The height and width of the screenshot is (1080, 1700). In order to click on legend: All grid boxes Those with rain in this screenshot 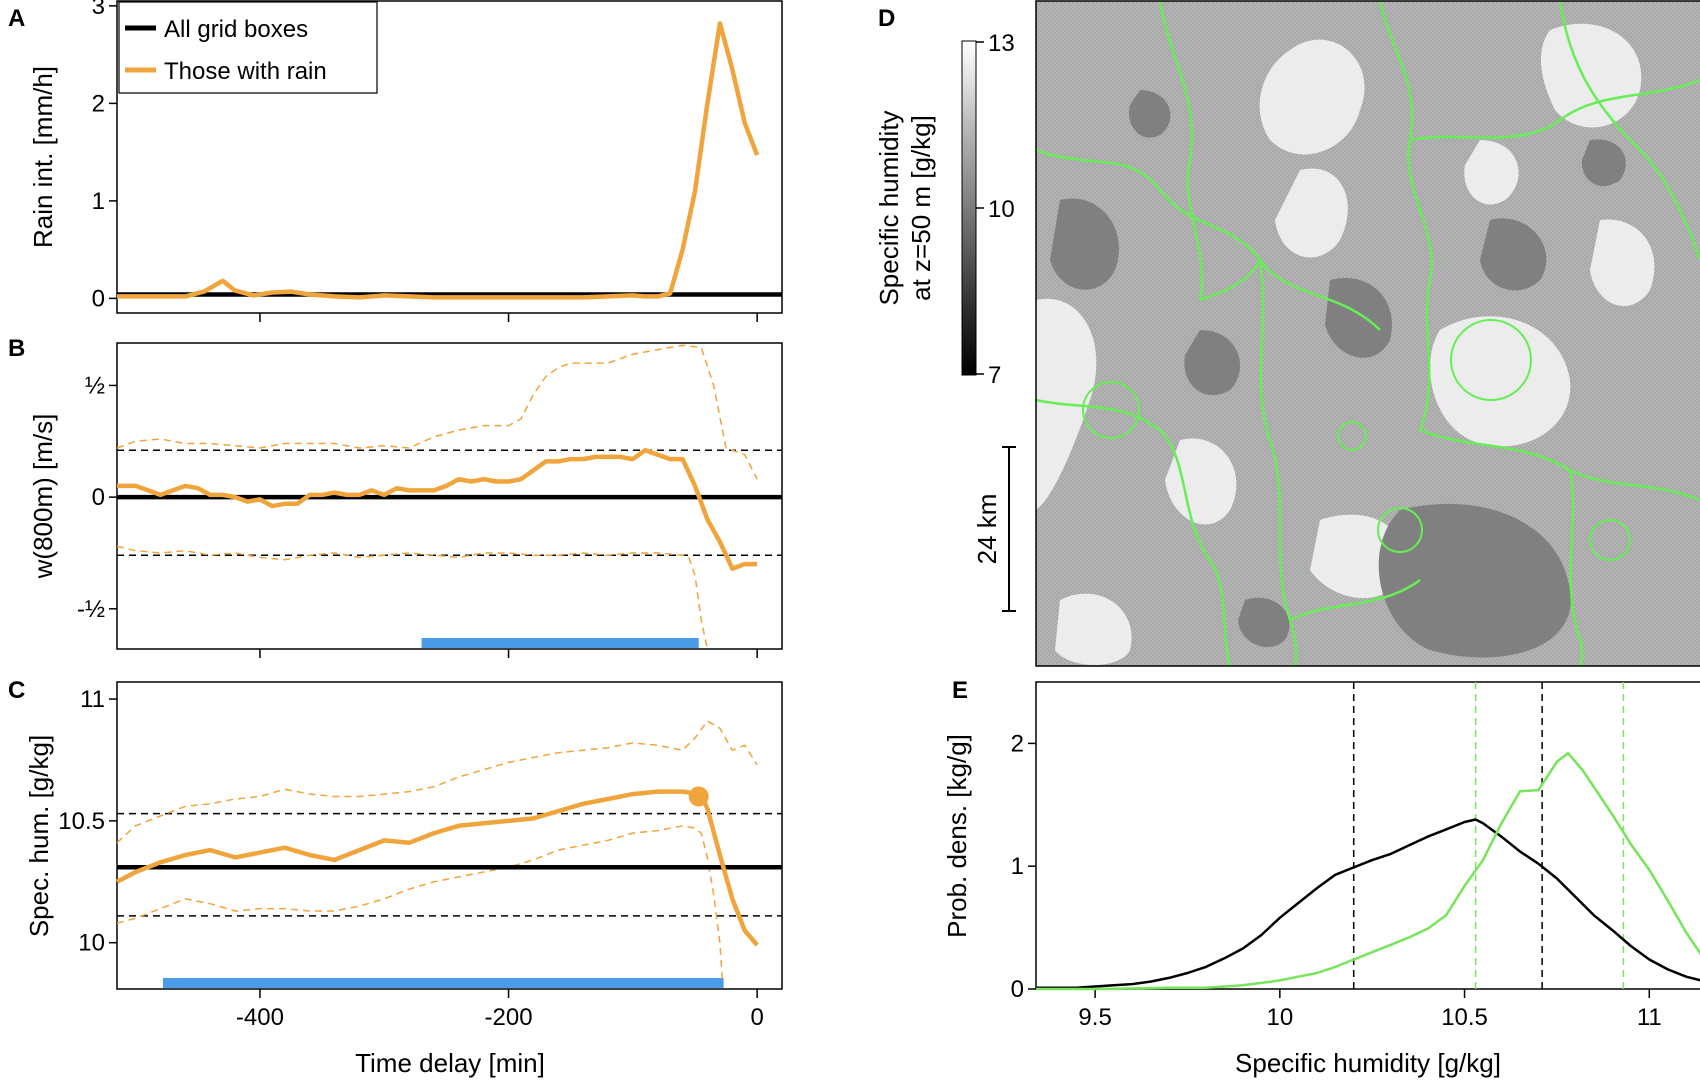, I will do `click(248, 47)`.